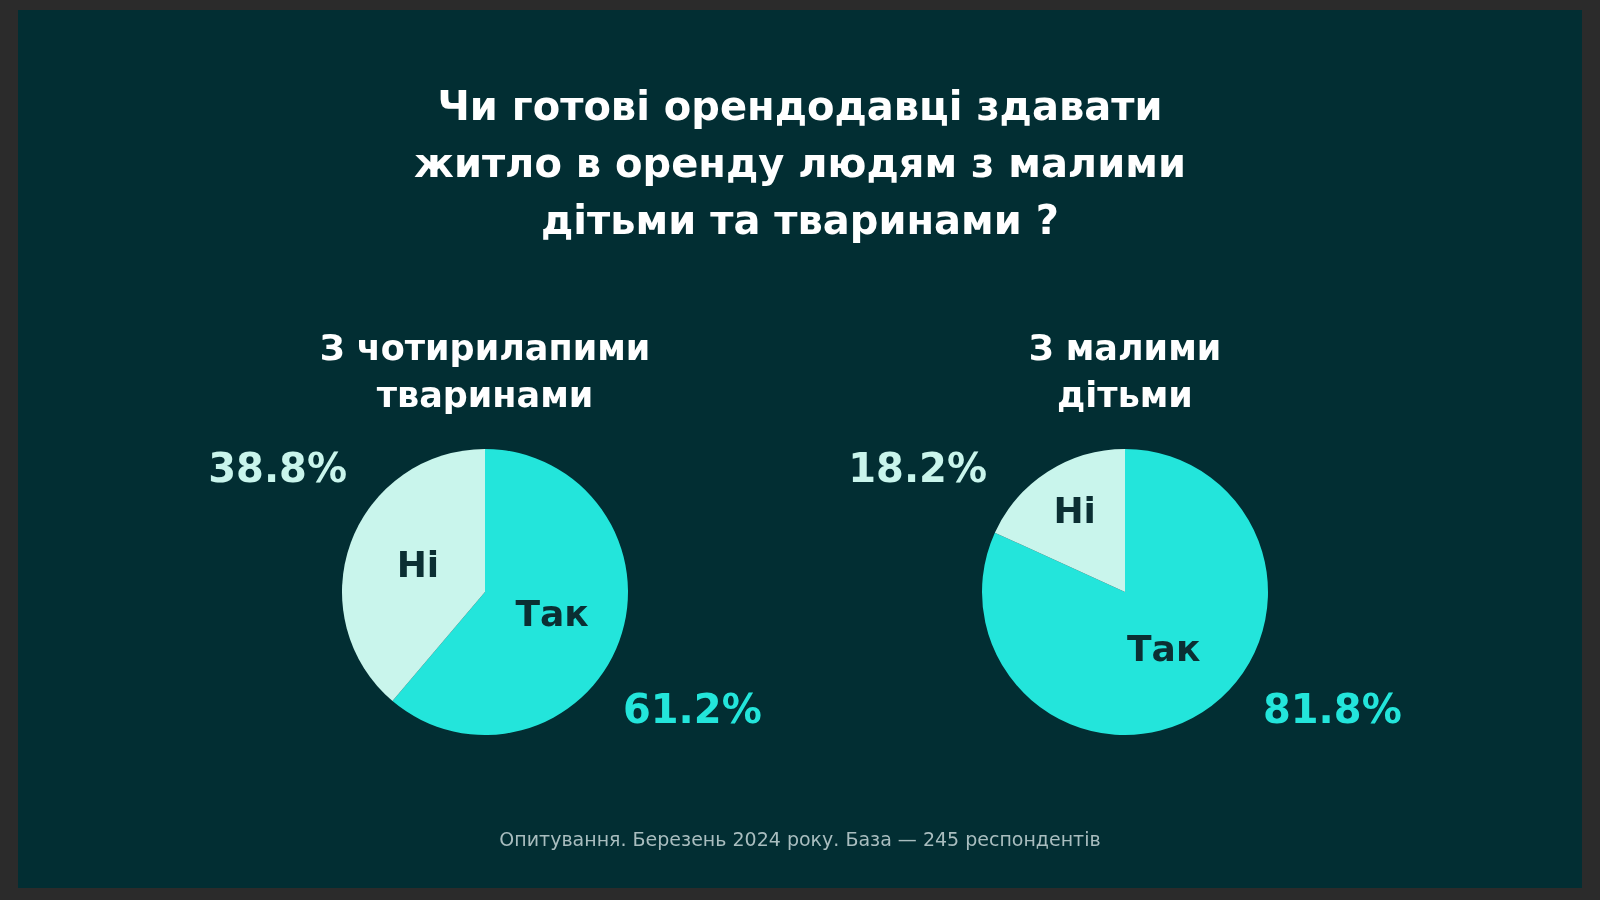 This screenshot has width=1600, height=900. Describe the element at coordinates (692, 708) in the screenshot. I see `data-label: 61.2%` at that location.